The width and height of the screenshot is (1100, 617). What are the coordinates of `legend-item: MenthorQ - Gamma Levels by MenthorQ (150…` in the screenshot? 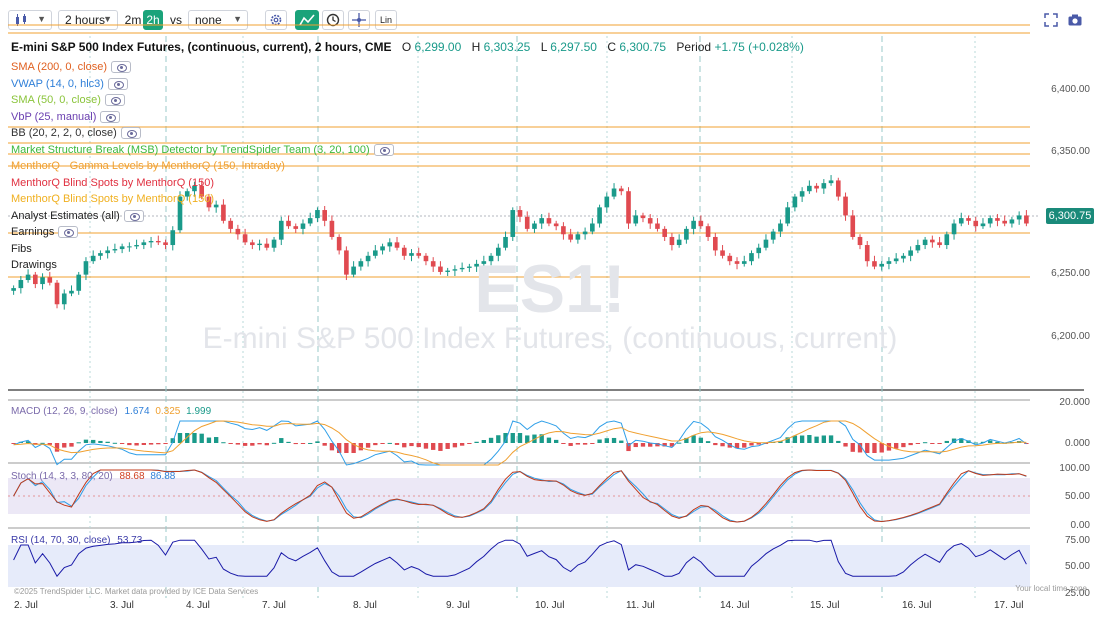 It's located at (148, 166).